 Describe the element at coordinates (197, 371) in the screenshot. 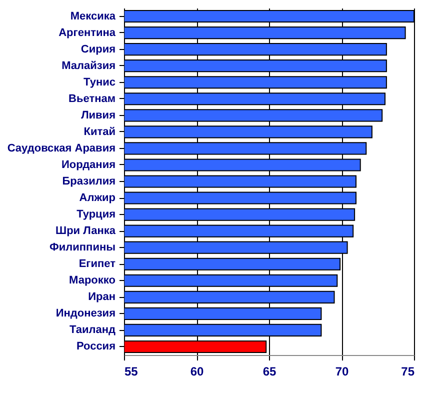

I see `x-tick-label: 60` at that location.